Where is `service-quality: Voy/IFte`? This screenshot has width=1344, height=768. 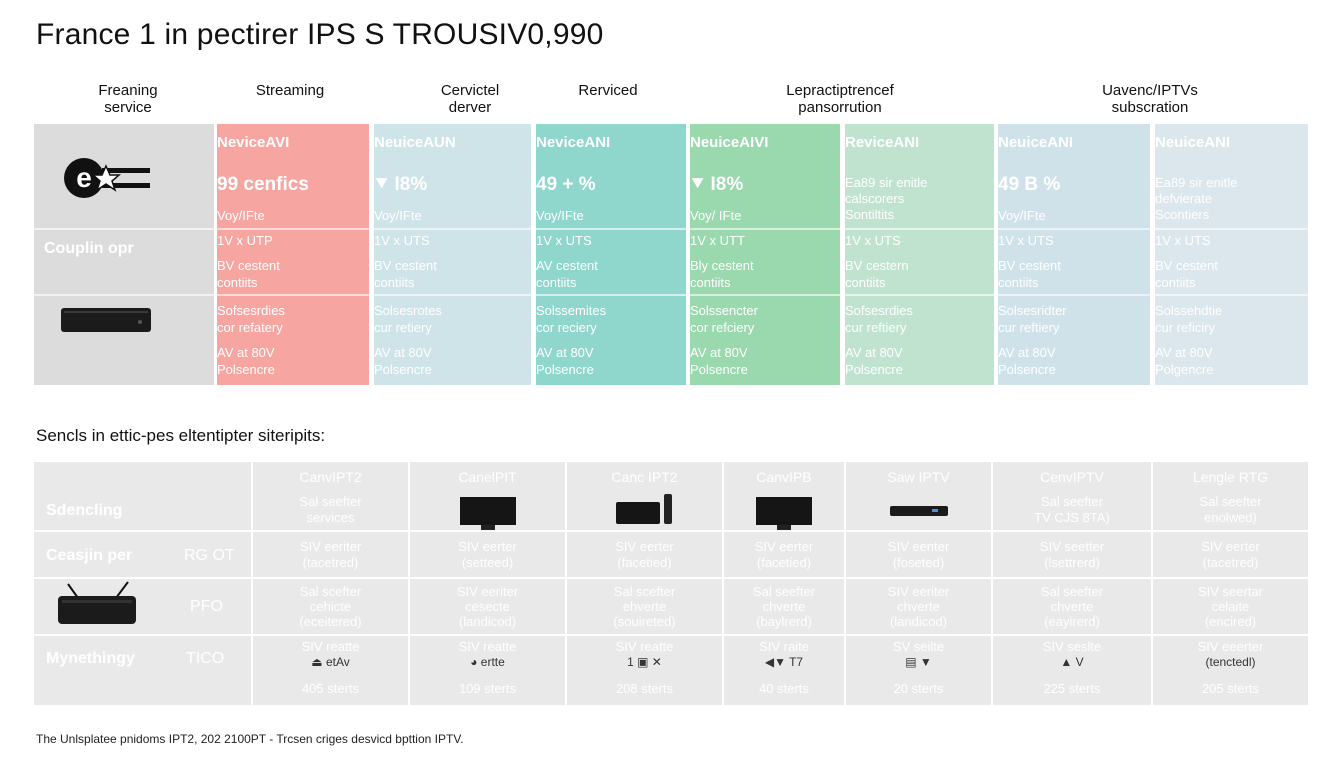
service-quality: Voy/IFte is located at coordinates (241, 215).